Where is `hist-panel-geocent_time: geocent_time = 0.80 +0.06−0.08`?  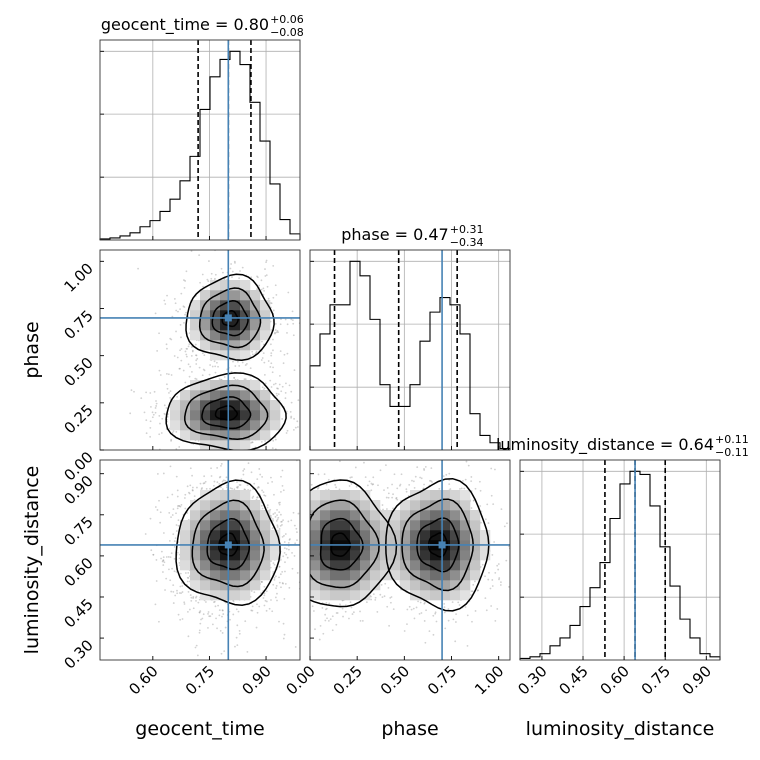
hist-panel-geocent_time: geocent_time = 0.80 +0.06−0.08 is located at coordinates (201, 127).